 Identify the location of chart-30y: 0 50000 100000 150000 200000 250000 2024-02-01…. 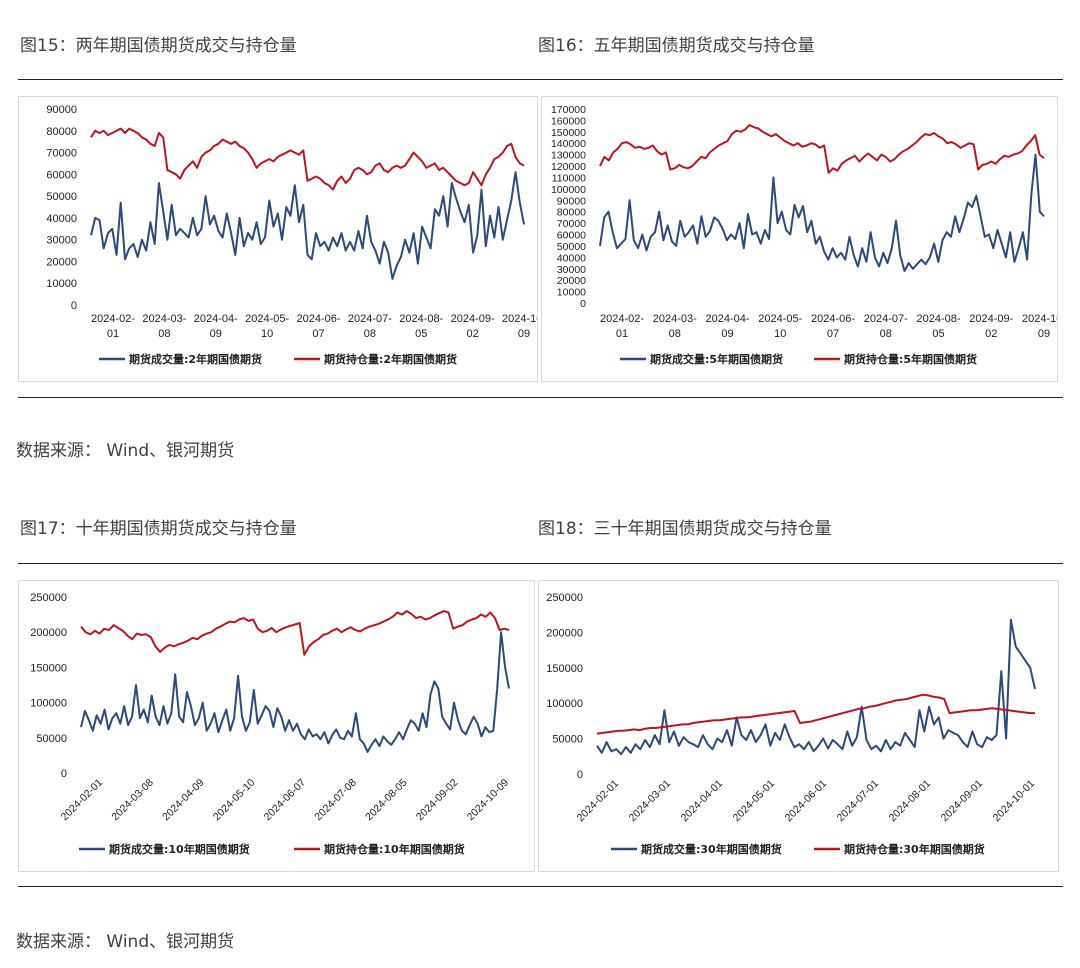
(792, 724).